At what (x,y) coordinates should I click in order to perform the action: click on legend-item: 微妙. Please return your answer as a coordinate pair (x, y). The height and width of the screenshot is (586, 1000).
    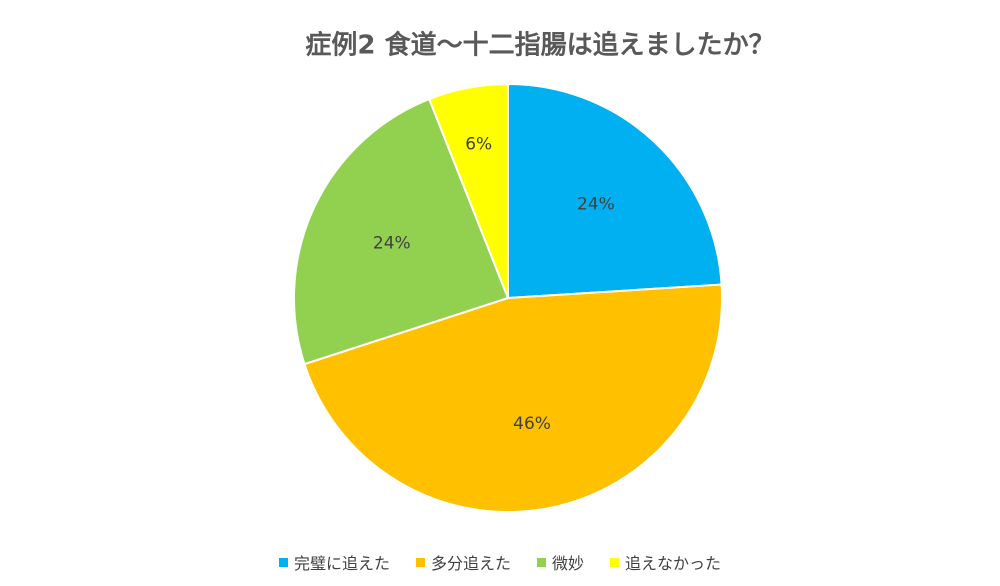
    Looking at the image, I should click on (560, 562).